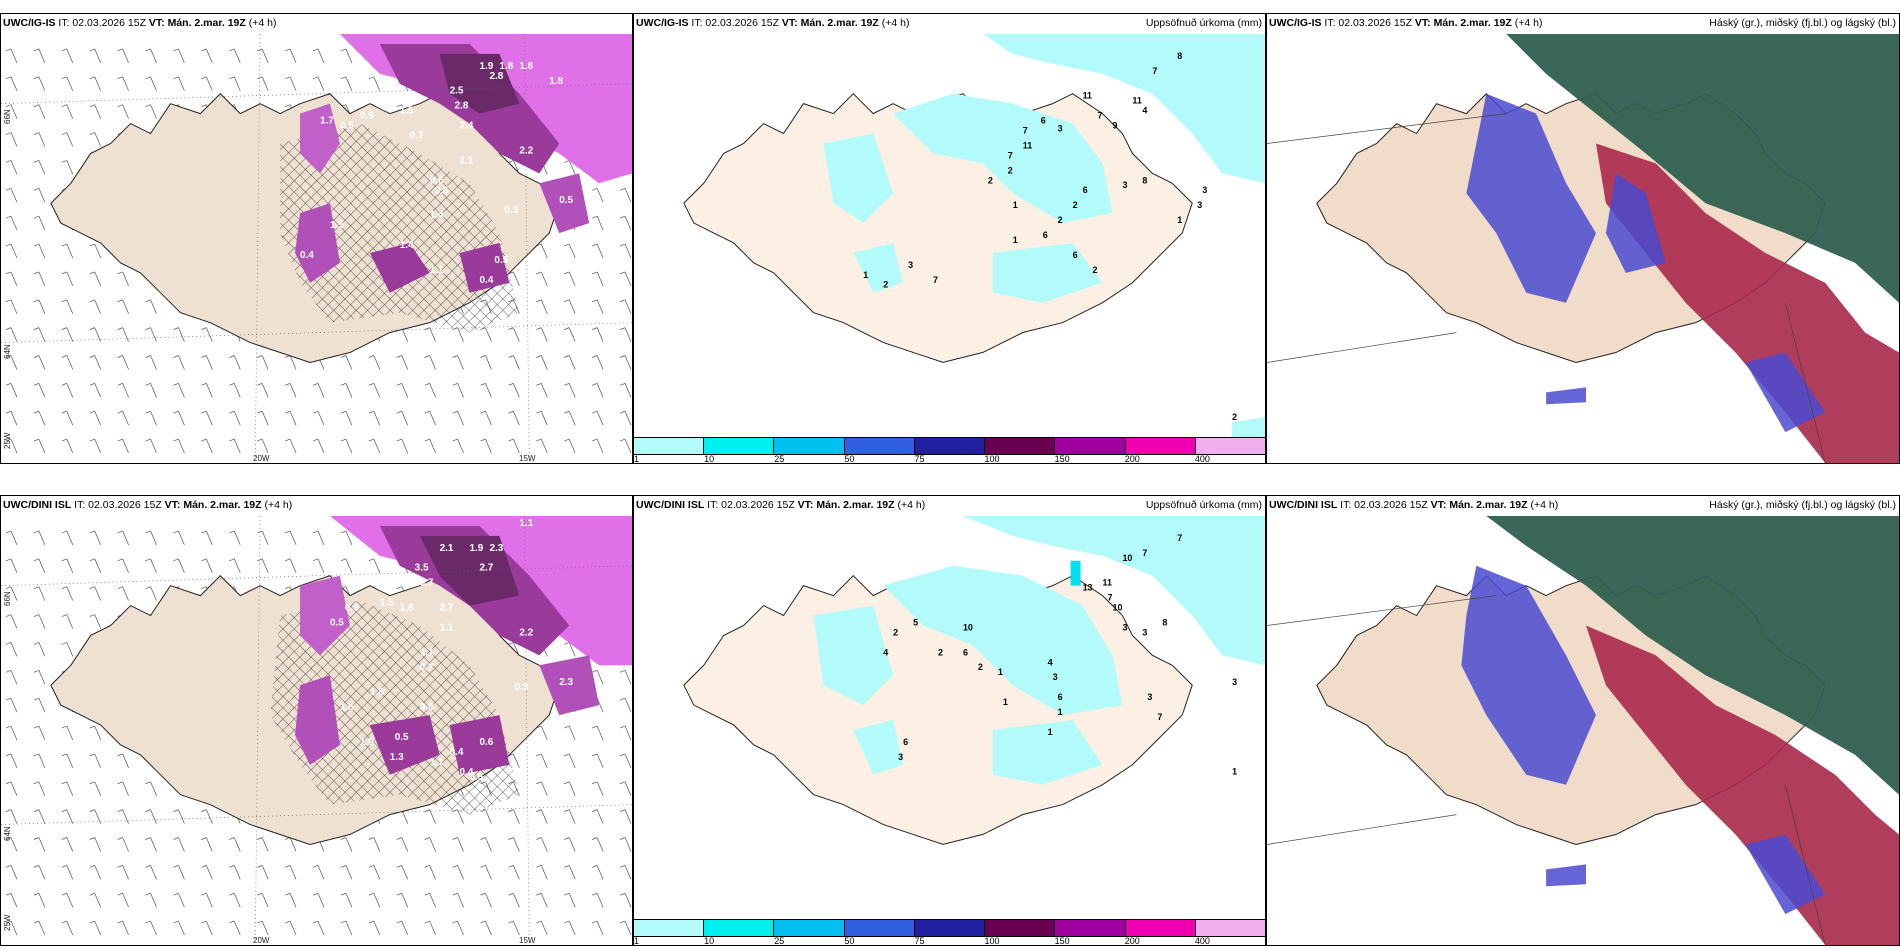 Image resolution: width=1900 pixels, height=950 pixels. I want to click on precip-value-label: 9, so click(1114, 126).